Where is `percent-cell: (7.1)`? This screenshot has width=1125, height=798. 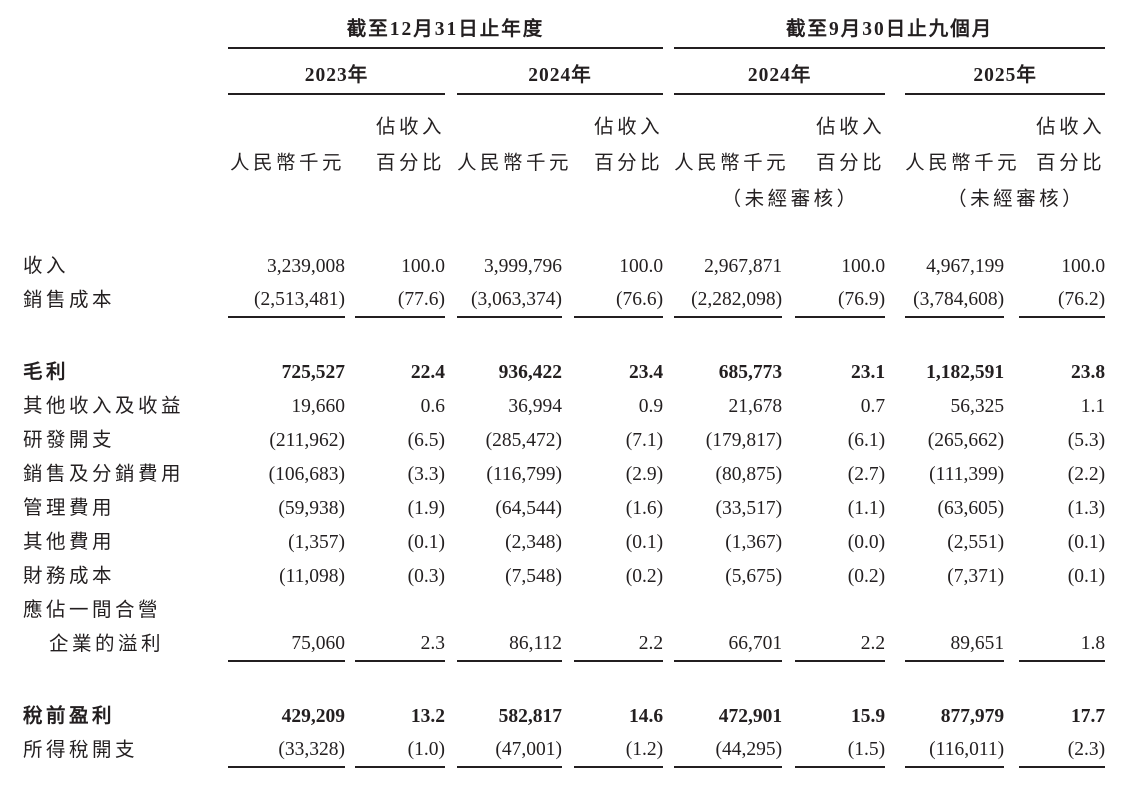 percent-cell: (7.1) is located at coordinates (644, 440).